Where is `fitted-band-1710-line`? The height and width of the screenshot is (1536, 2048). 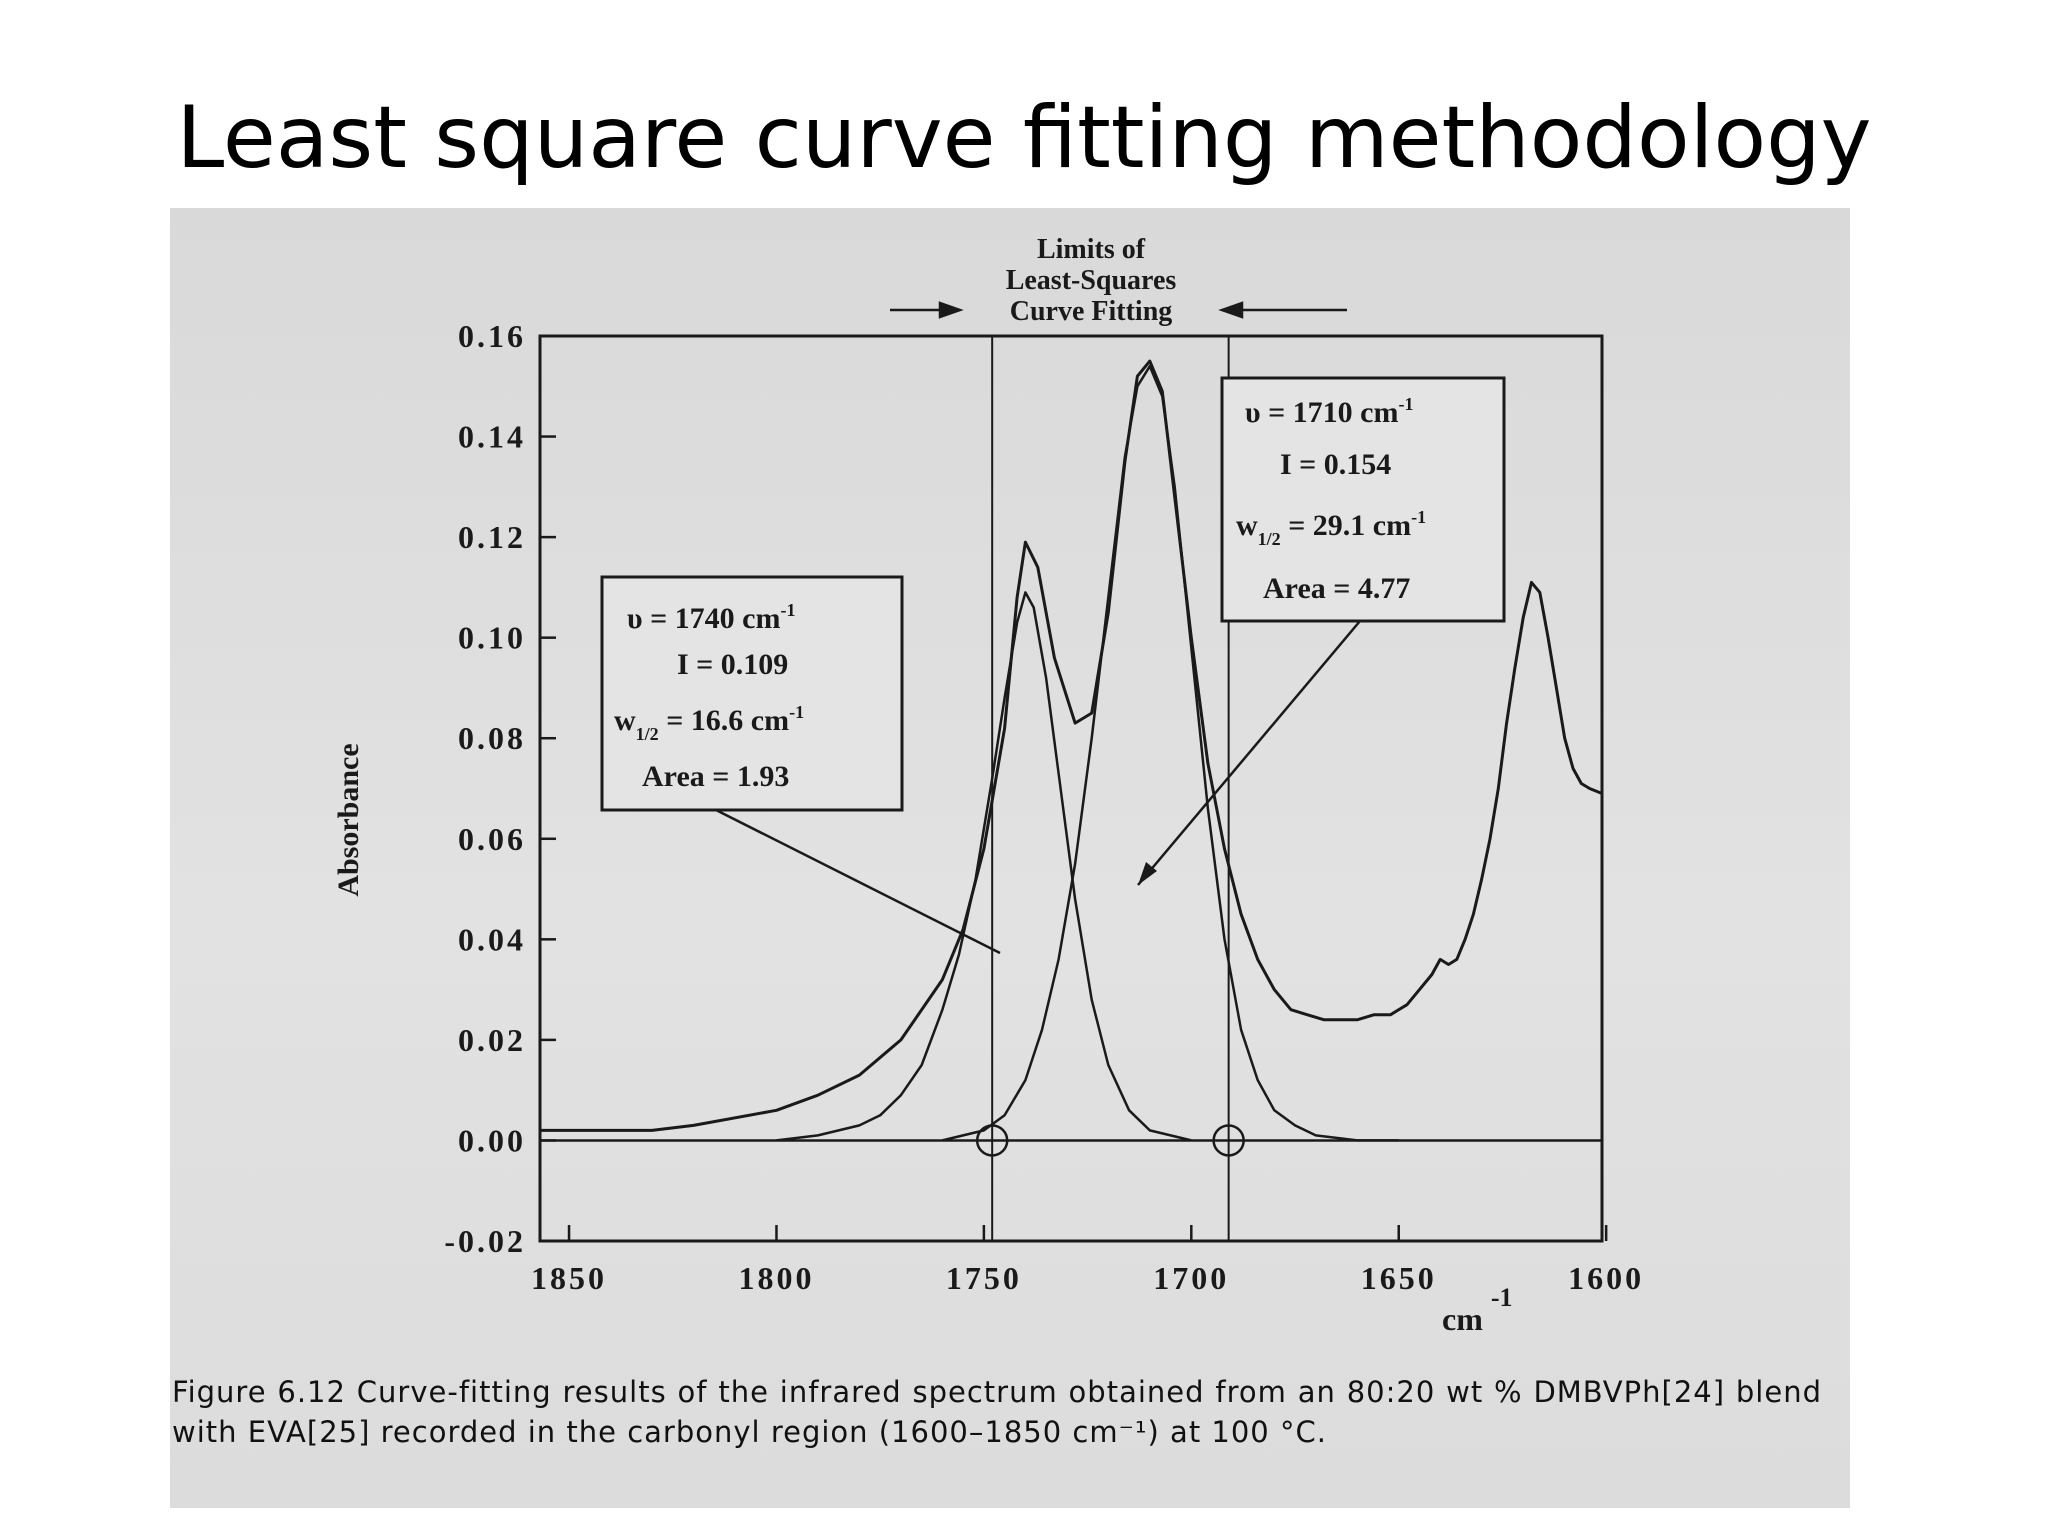
fitted-band-1710-line is located at coordinates (1170, 753).